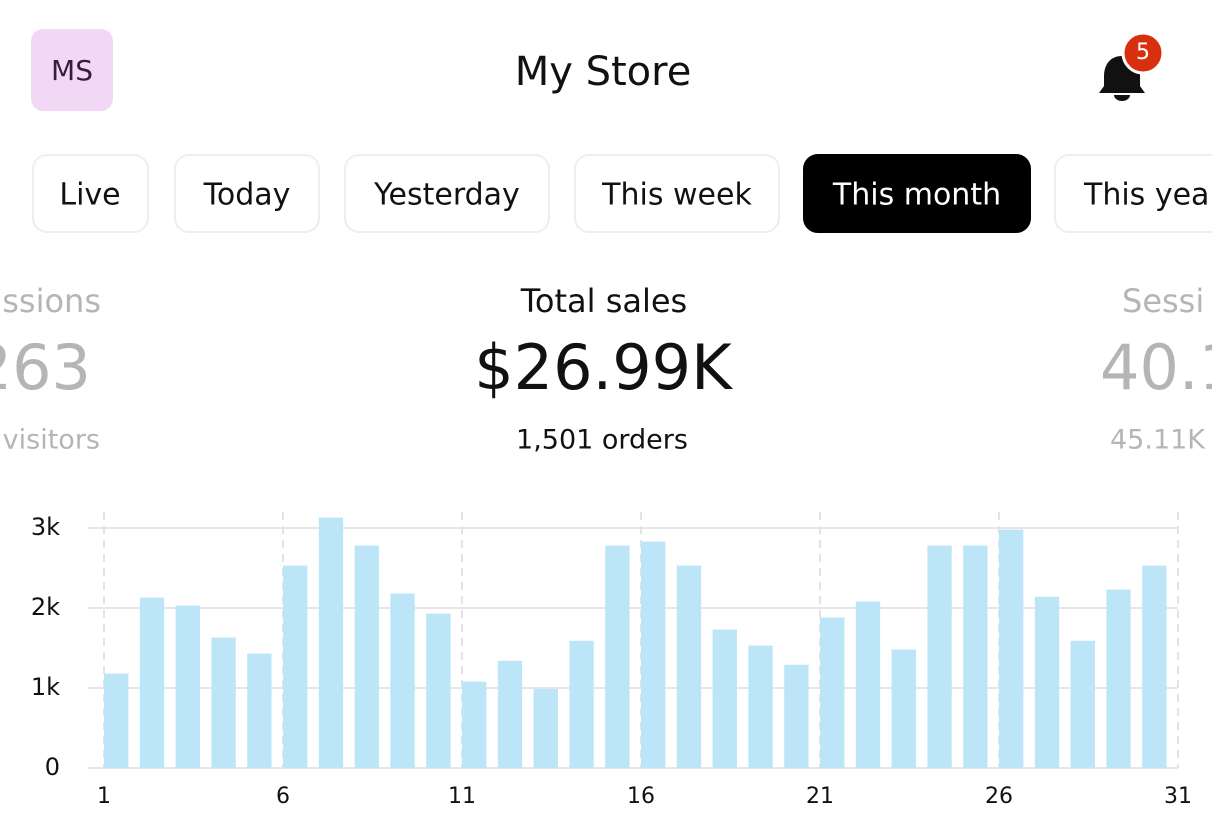 The image size is (1212, 832). What do you see at coordinates (45, 687) in the screenshot?
I see `y-tick-label: 1k` at bounding box center [45, 687].